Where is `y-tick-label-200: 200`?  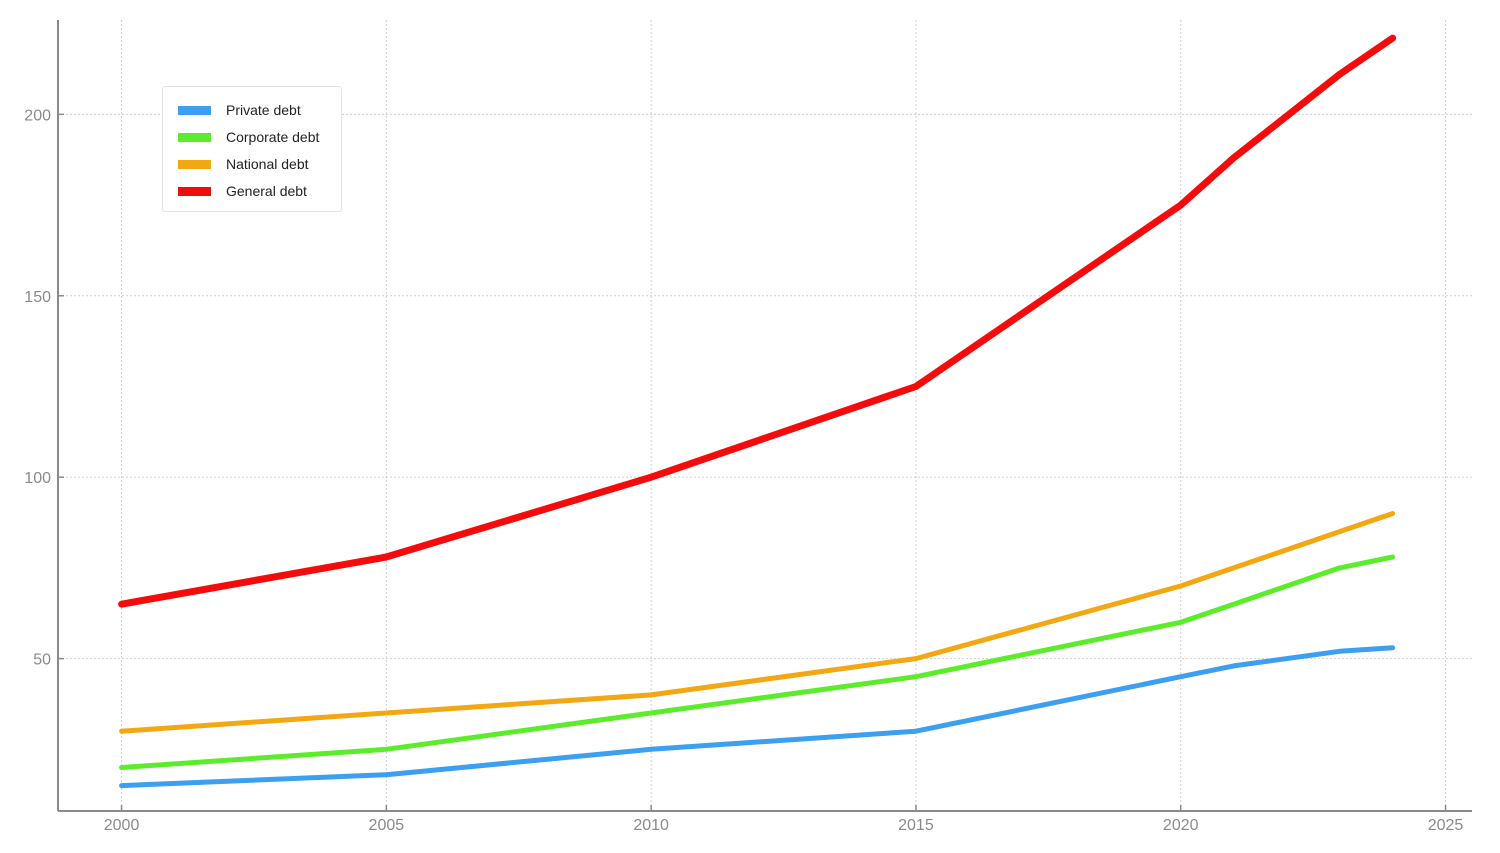
y-tick-label-200: 200 is located at coordinates (37, 115).